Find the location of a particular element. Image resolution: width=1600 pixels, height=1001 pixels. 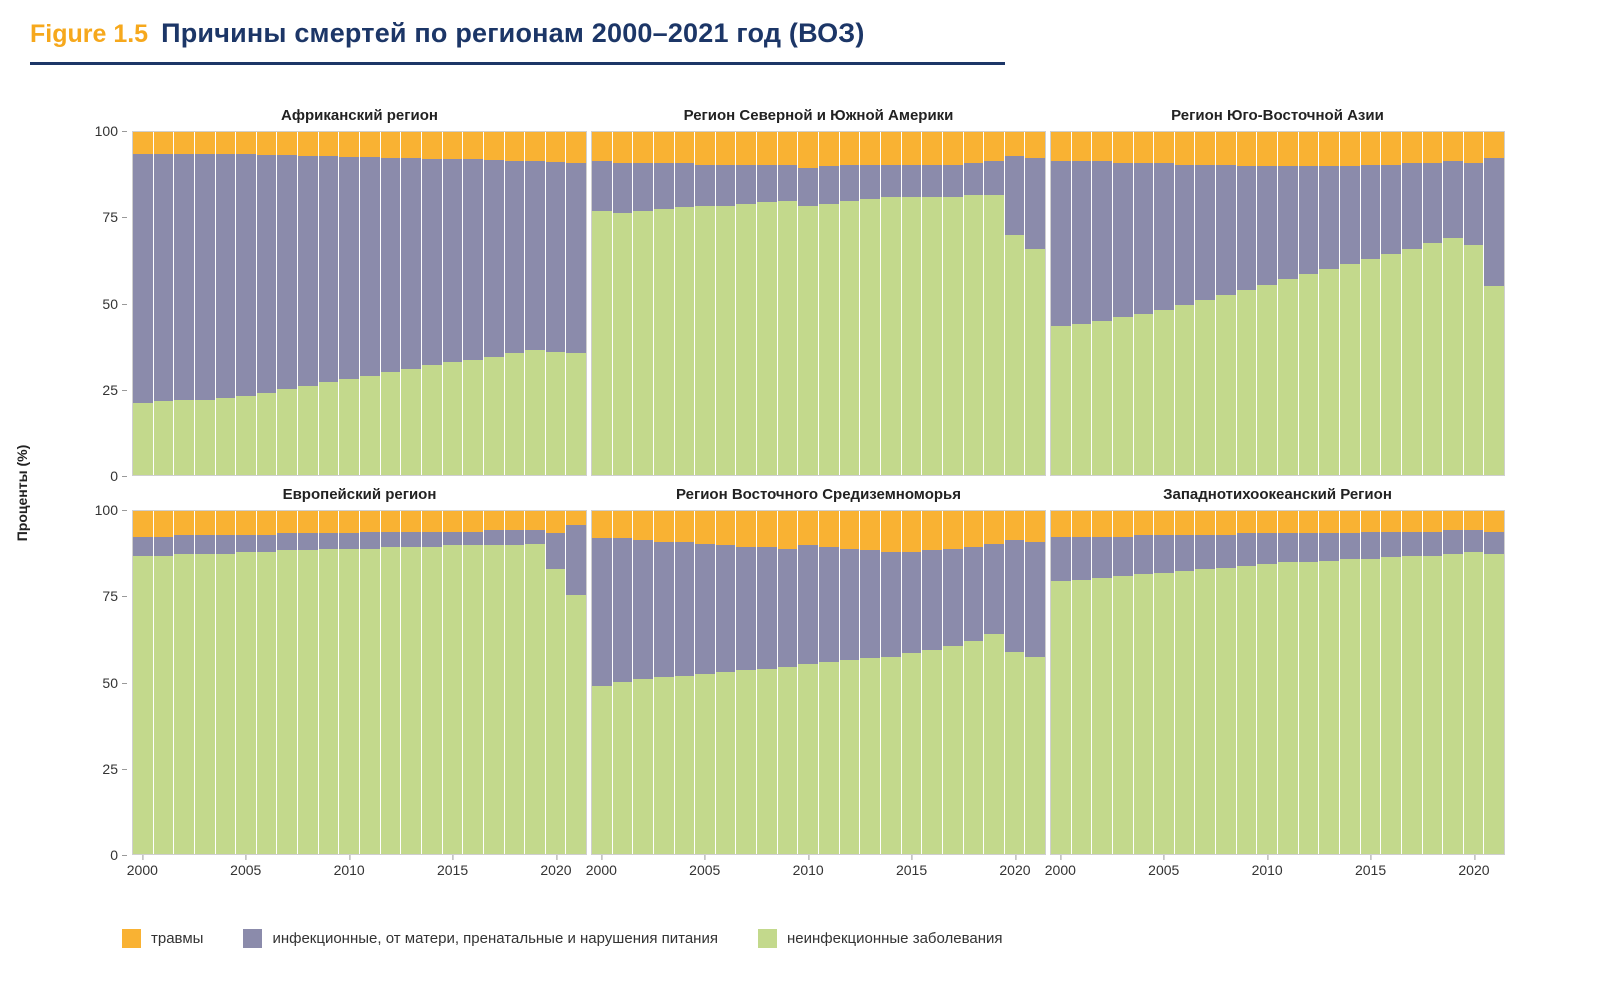

bar-eastern-mediterranean-2004 is located at coordinates (684, 682).